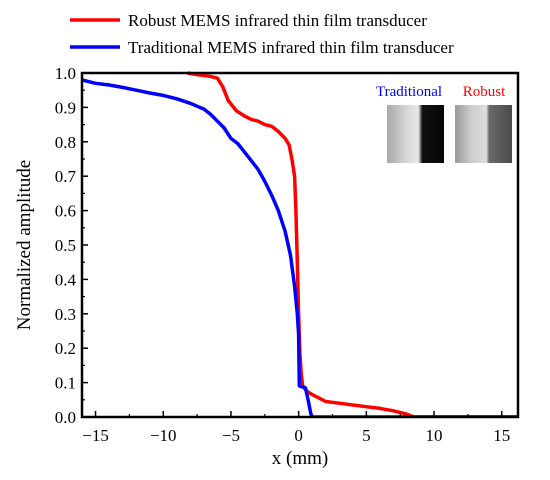 The image size is (550, 480). I want to click on robust-inset-image, so click(483, 134).